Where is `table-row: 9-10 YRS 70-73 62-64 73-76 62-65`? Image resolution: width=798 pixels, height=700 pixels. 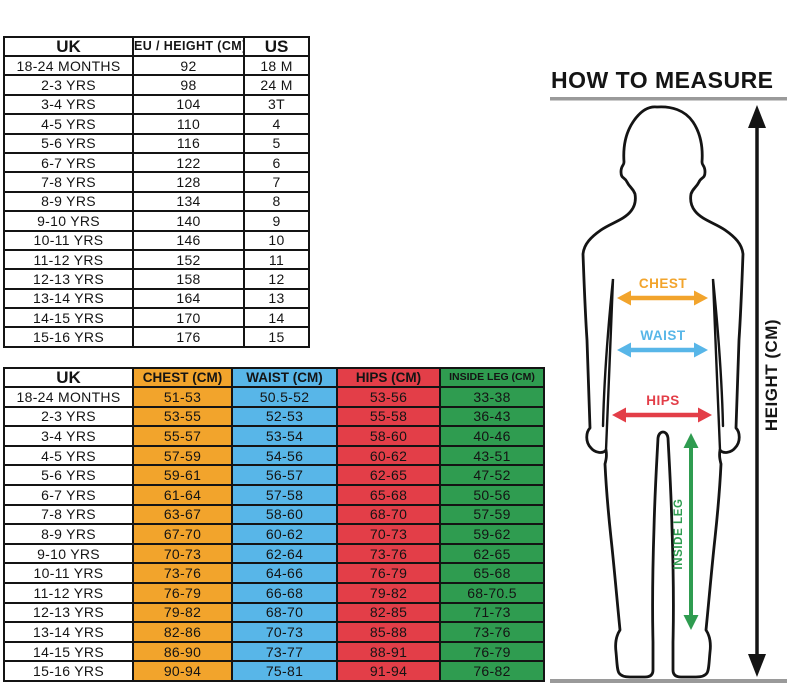
table-row: 9-10 YRS 70-73 62-64 73-76 62-65 is located at coordinates (274, 553).